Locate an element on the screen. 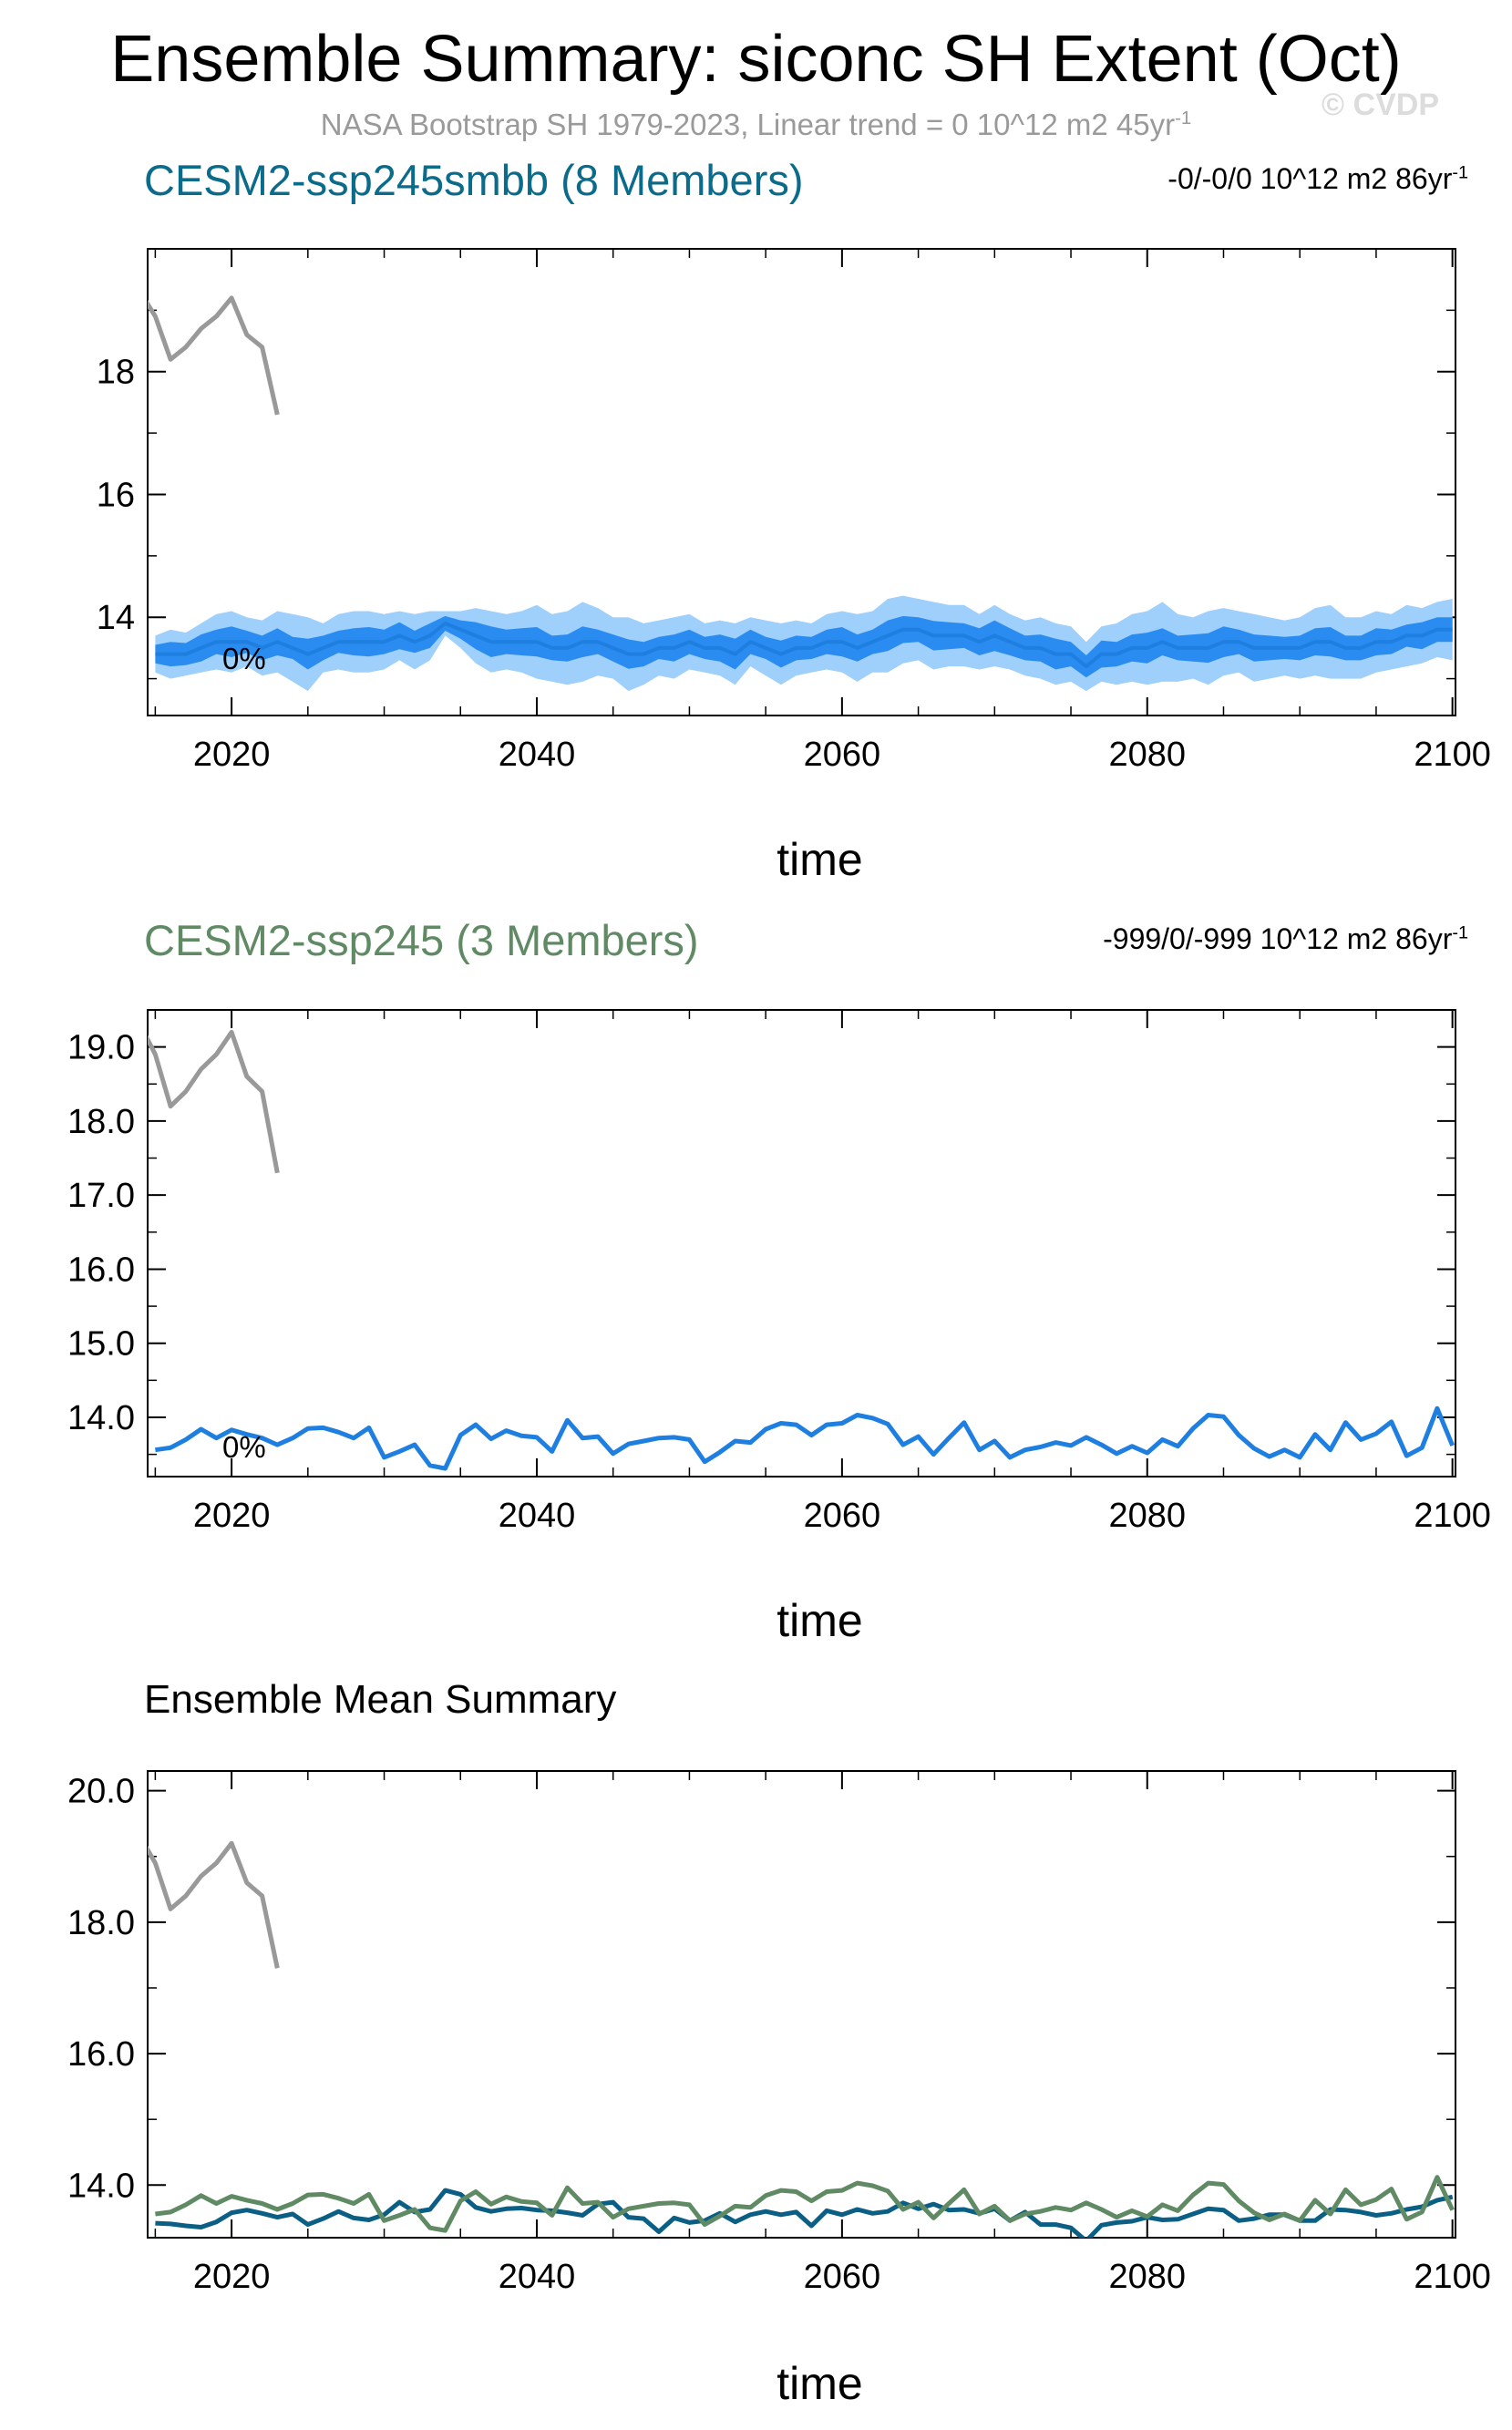 This screenshot has width=1512, height=2430. panel3-y-tick-label: 14.0 is located at coordinates (101, 2186).